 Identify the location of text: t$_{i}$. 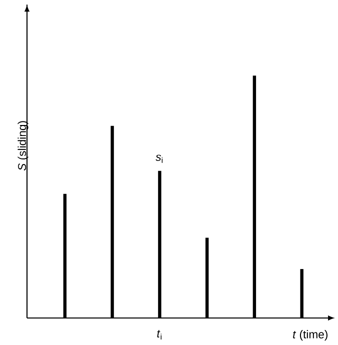
(159, 335).